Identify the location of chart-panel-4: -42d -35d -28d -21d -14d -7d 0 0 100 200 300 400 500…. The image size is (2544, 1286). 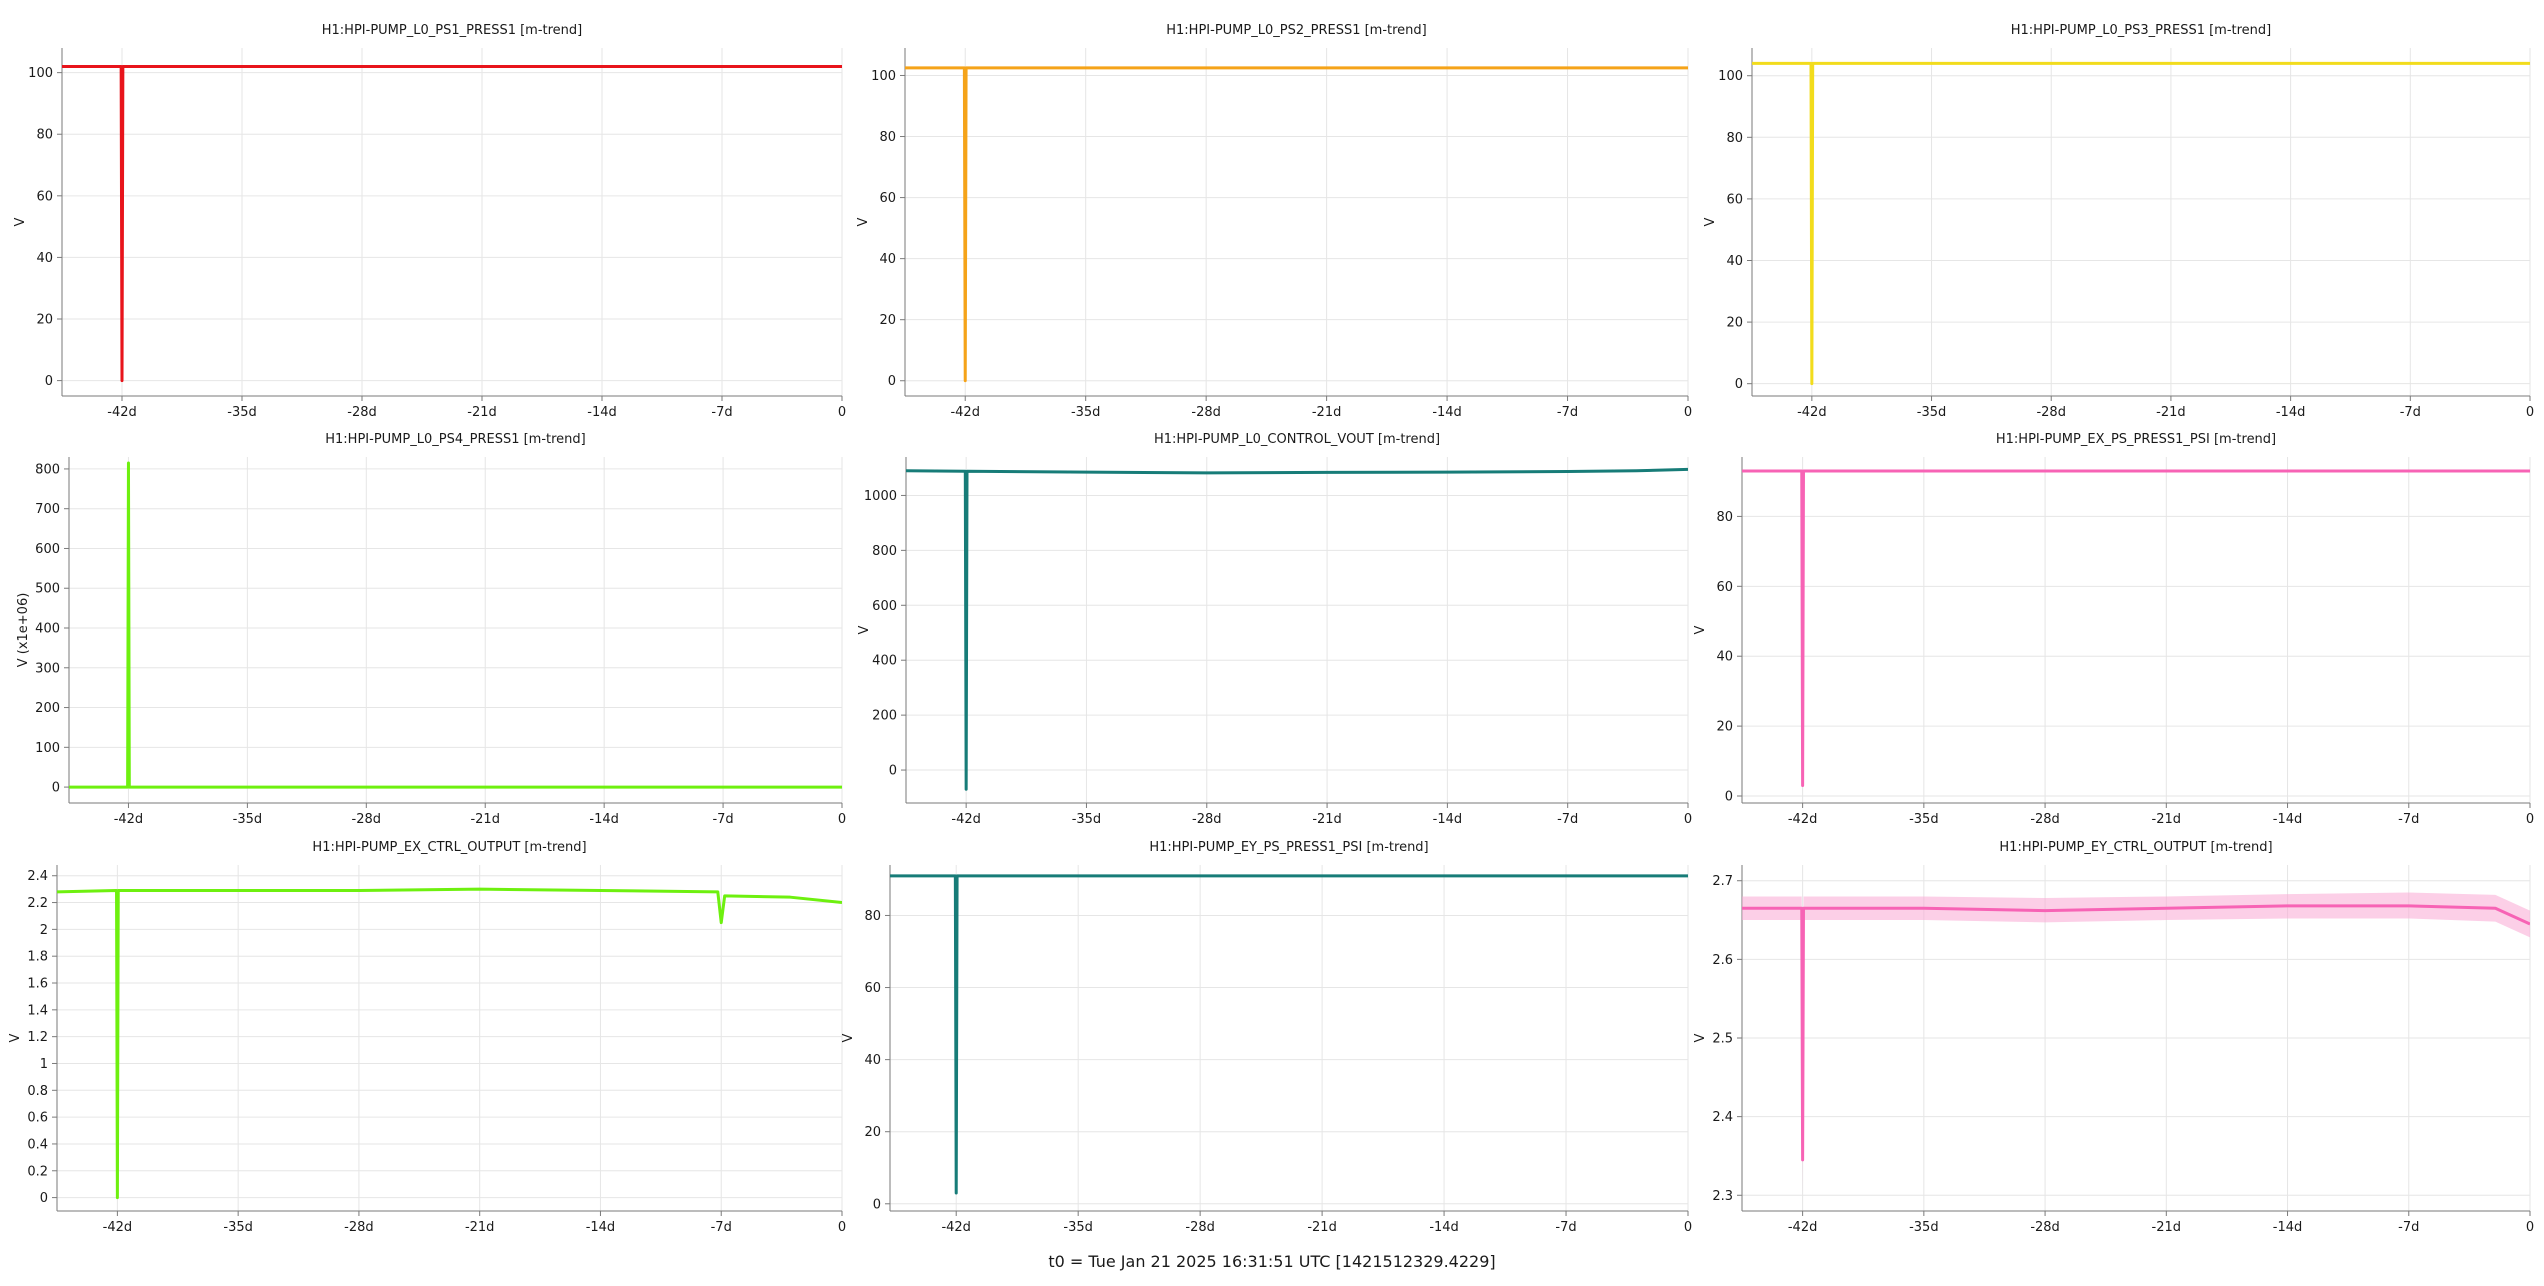
(431, 629).